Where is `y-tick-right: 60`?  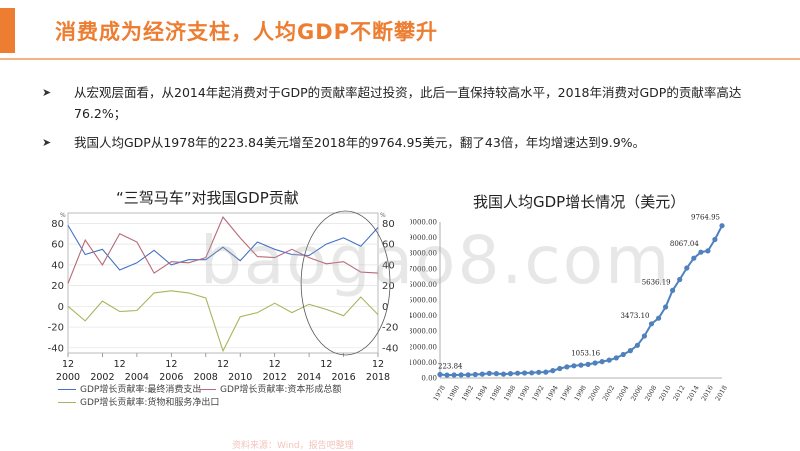 y-tick-right: 60 is located at coordinates (388, 245).